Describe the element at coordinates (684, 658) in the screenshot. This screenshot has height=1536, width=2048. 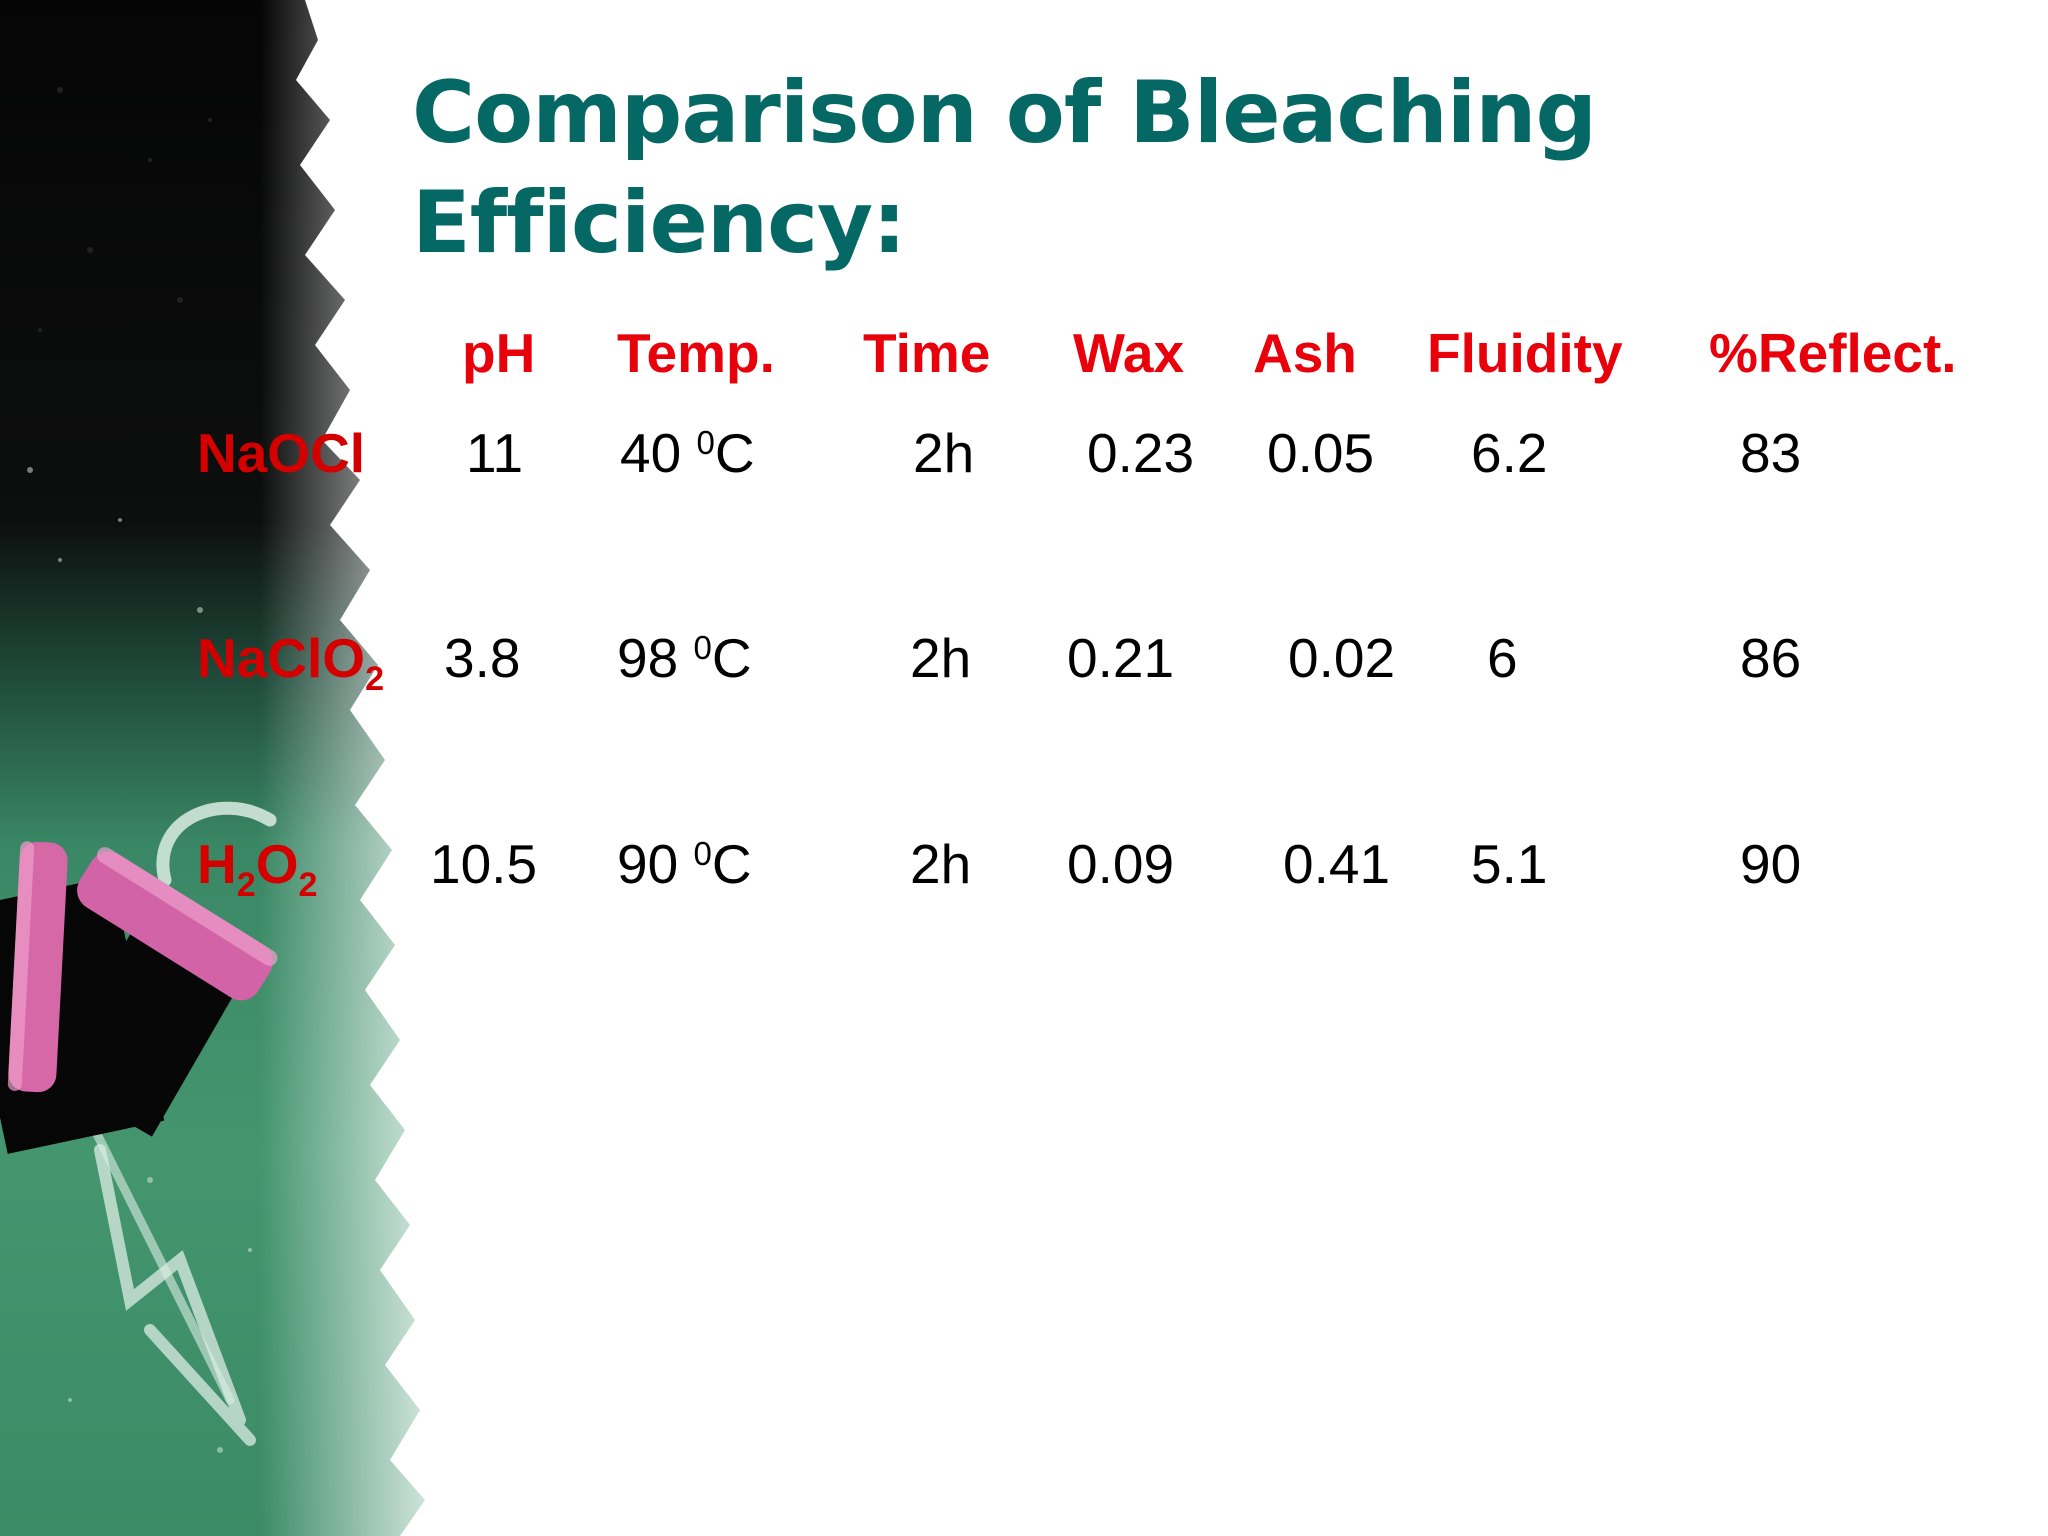
I see `table-cell-temp: 98 0C` at that location.